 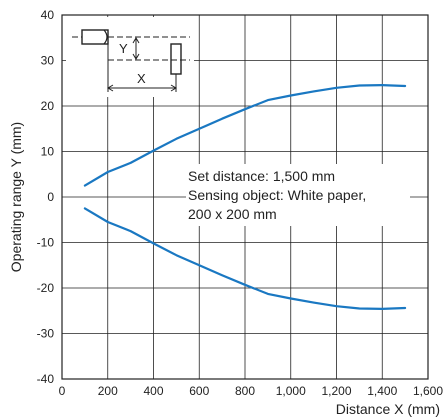 I want to click on inset-y-label: Y, so click(x=123, y=48).